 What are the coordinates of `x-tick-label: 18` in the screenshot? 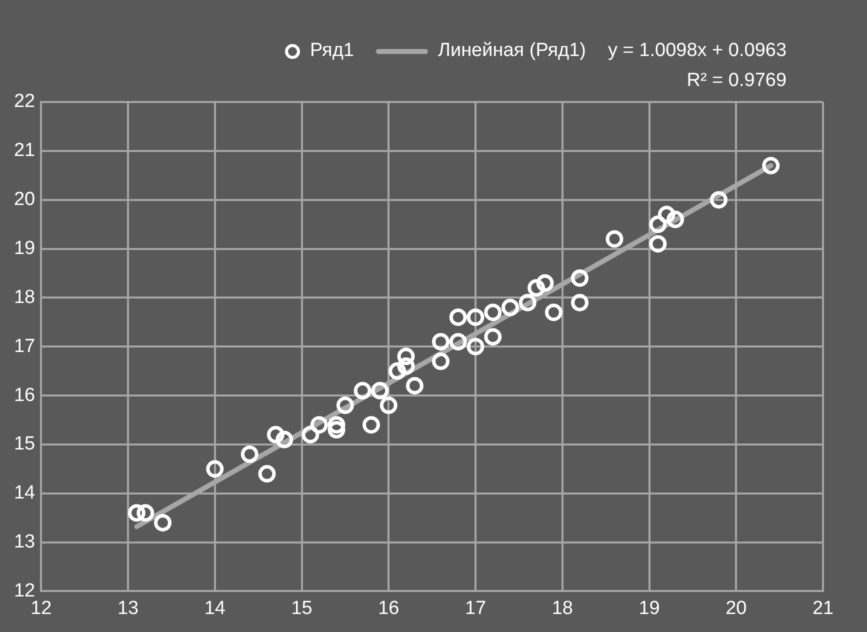 It's located at (562, 608).